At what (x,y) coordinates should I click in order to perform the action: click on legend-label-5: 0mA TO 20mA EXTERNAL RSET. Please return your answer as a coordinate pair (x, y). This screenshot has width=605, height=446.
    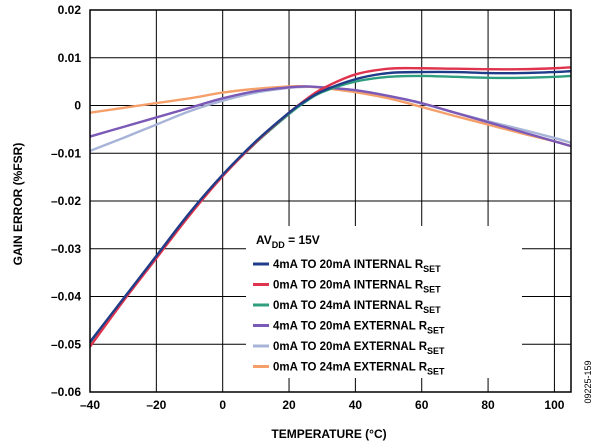
    Looking at the image, I should click on (359, 348).